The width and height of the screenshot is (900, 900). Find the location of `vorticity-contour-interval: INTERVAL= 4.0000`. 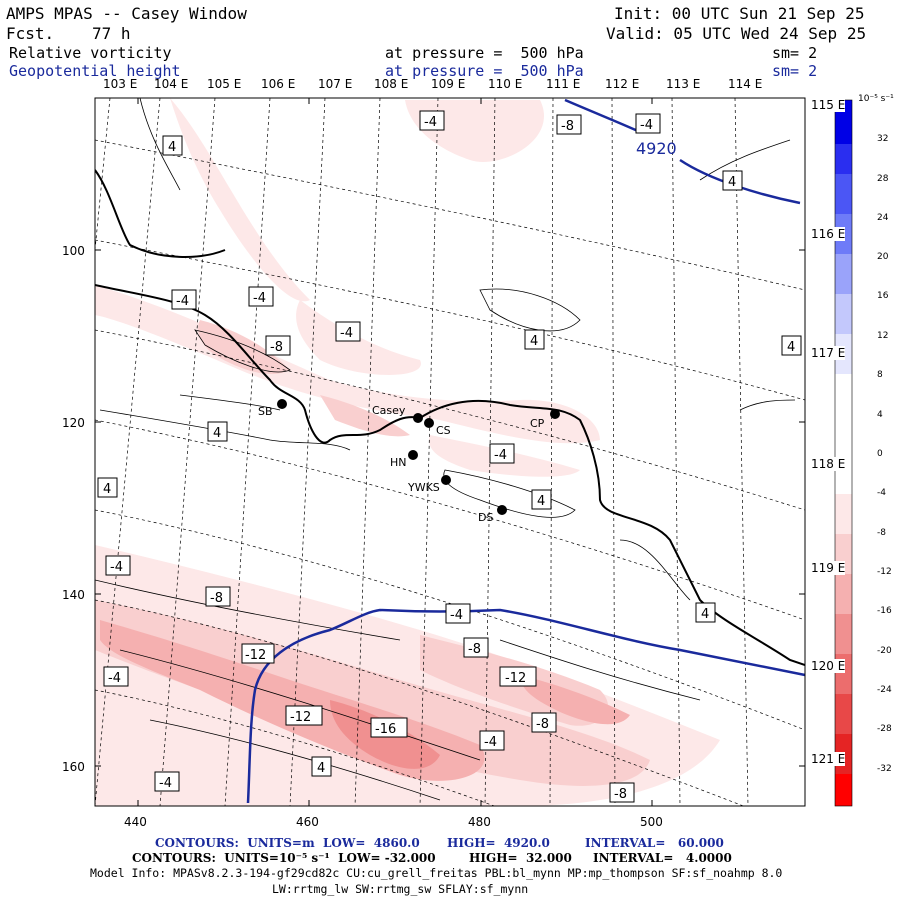

vorticity-contour-interval: INTERVAL= 4.0000 is located at coordinates (662, 858).